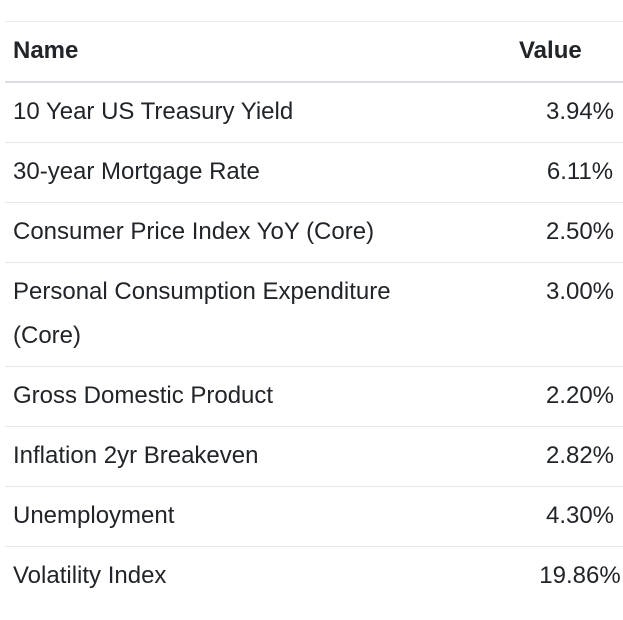  Describe the element at coordinates (567, 396) in the screenshot. I see `indicator-value: 2.20%` at that location.